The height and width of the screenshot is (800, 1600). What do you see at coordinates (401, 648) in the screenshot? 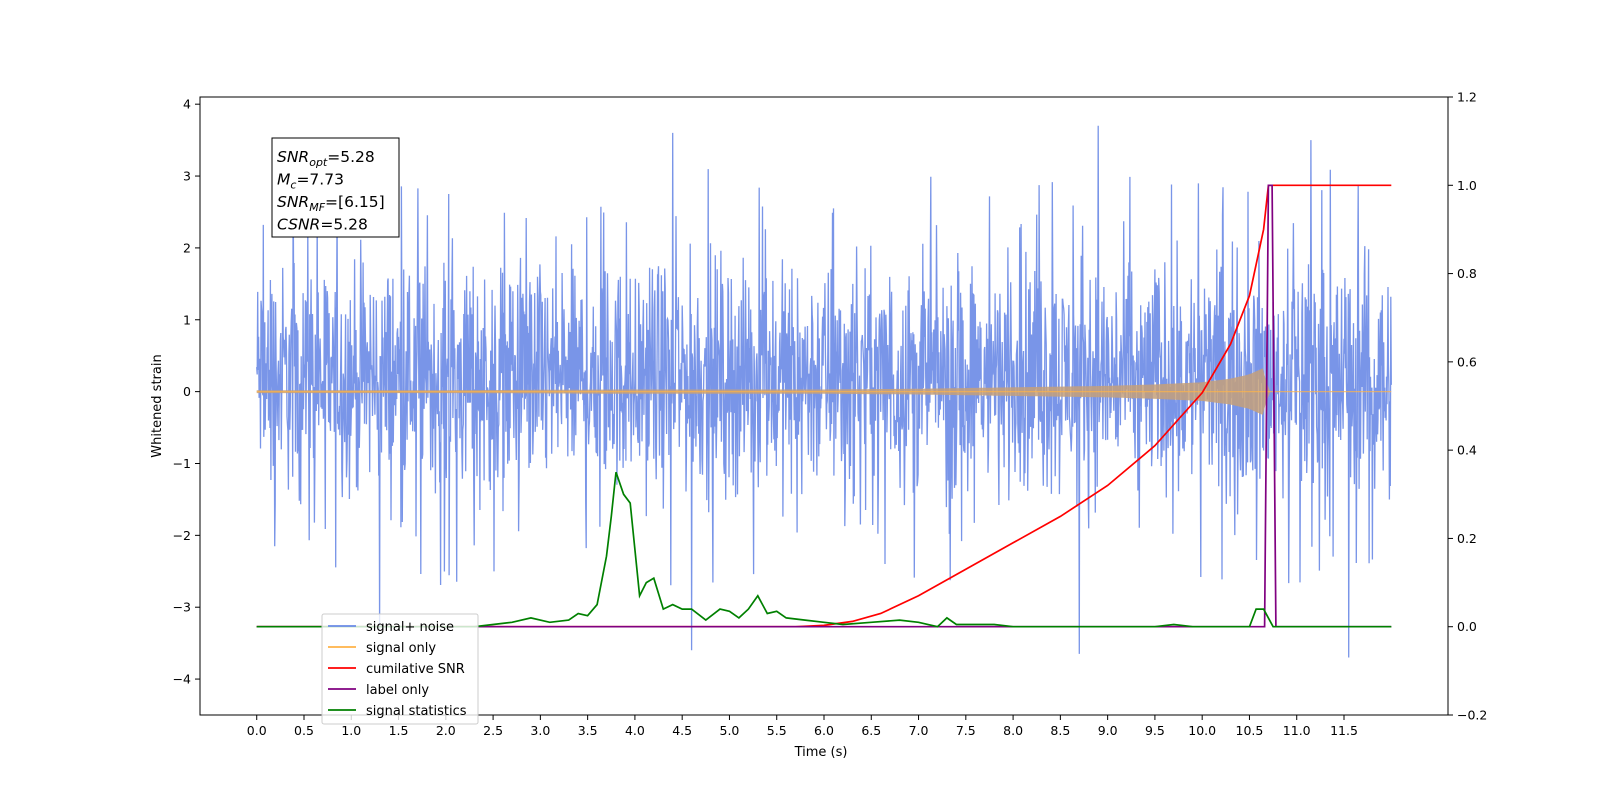
I see `legend-entry-label: signal only` at bounding box center [401, 648].